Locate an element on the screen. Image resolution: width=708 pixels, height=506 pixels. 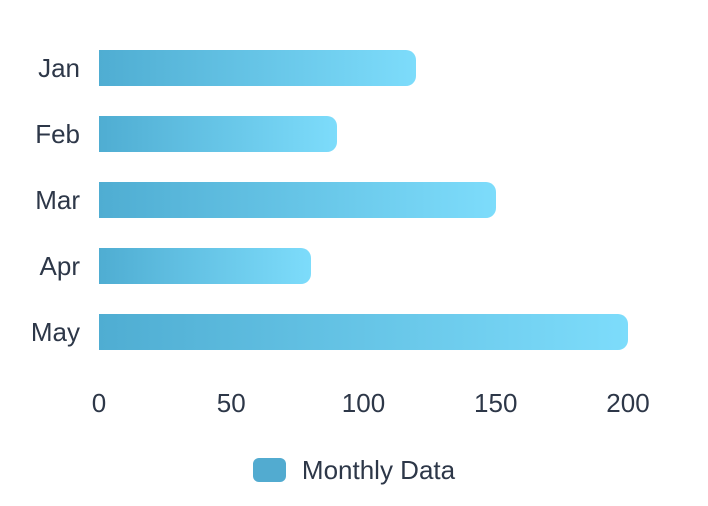
legend-item-monthly-data: Monthly Data is located at coordinates (354, 470).